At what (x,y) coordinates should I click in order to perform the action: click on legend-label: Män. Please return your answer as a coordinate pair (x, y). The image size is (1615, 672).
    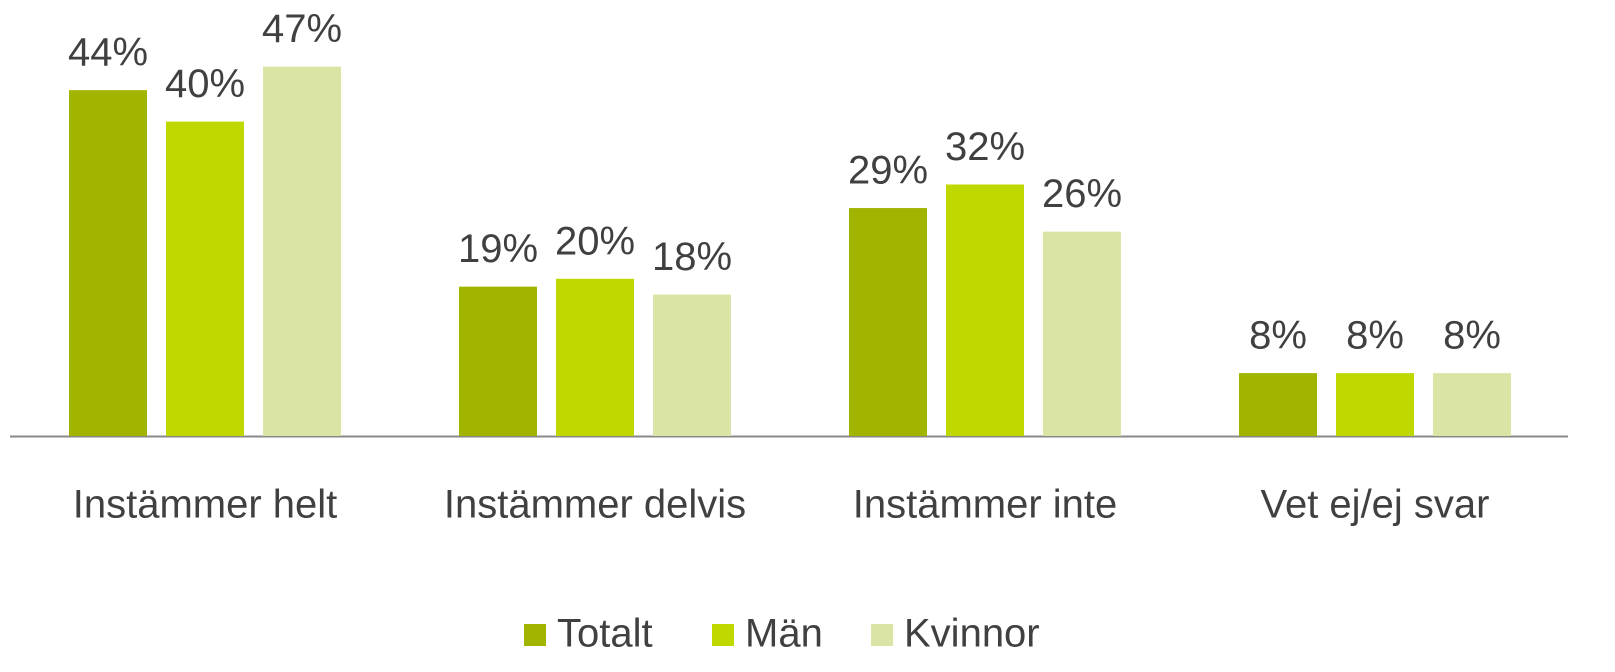
    Looking at the image, I should click on (784, 634).